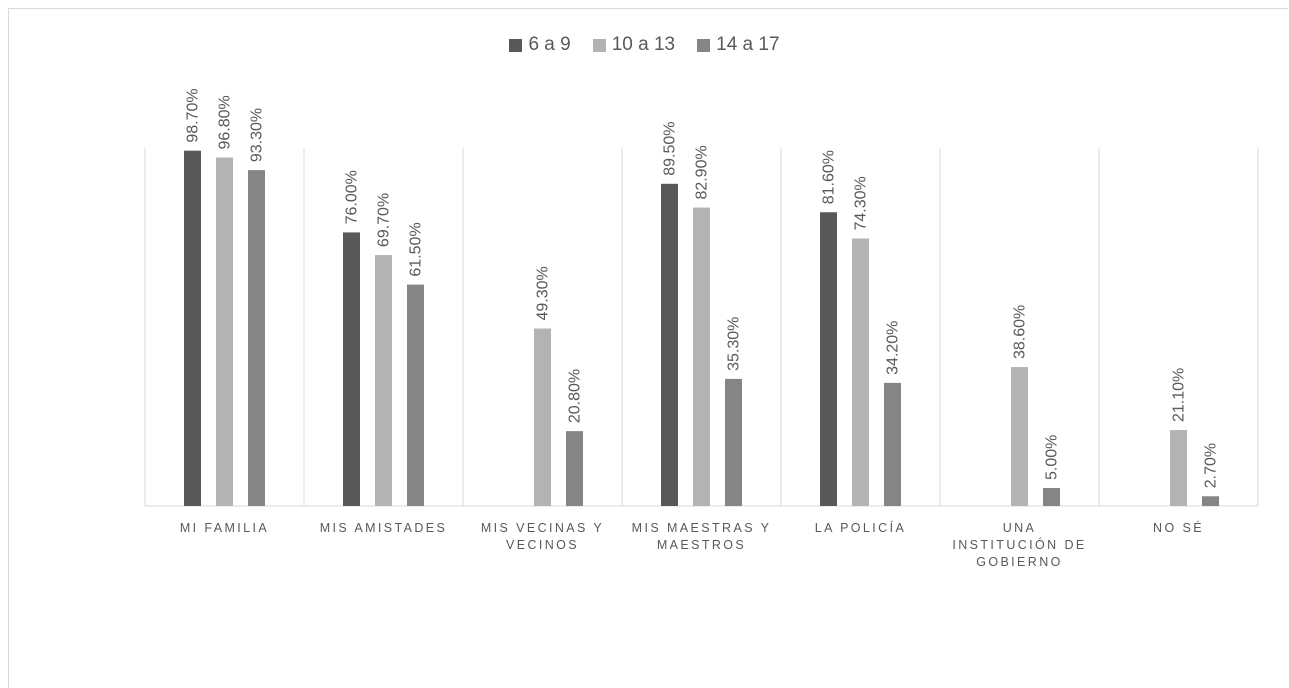 The height and width of the screenshot is (688, 1289). I want to click on category-label-line: LA POLICÍA, so click(860, 527).